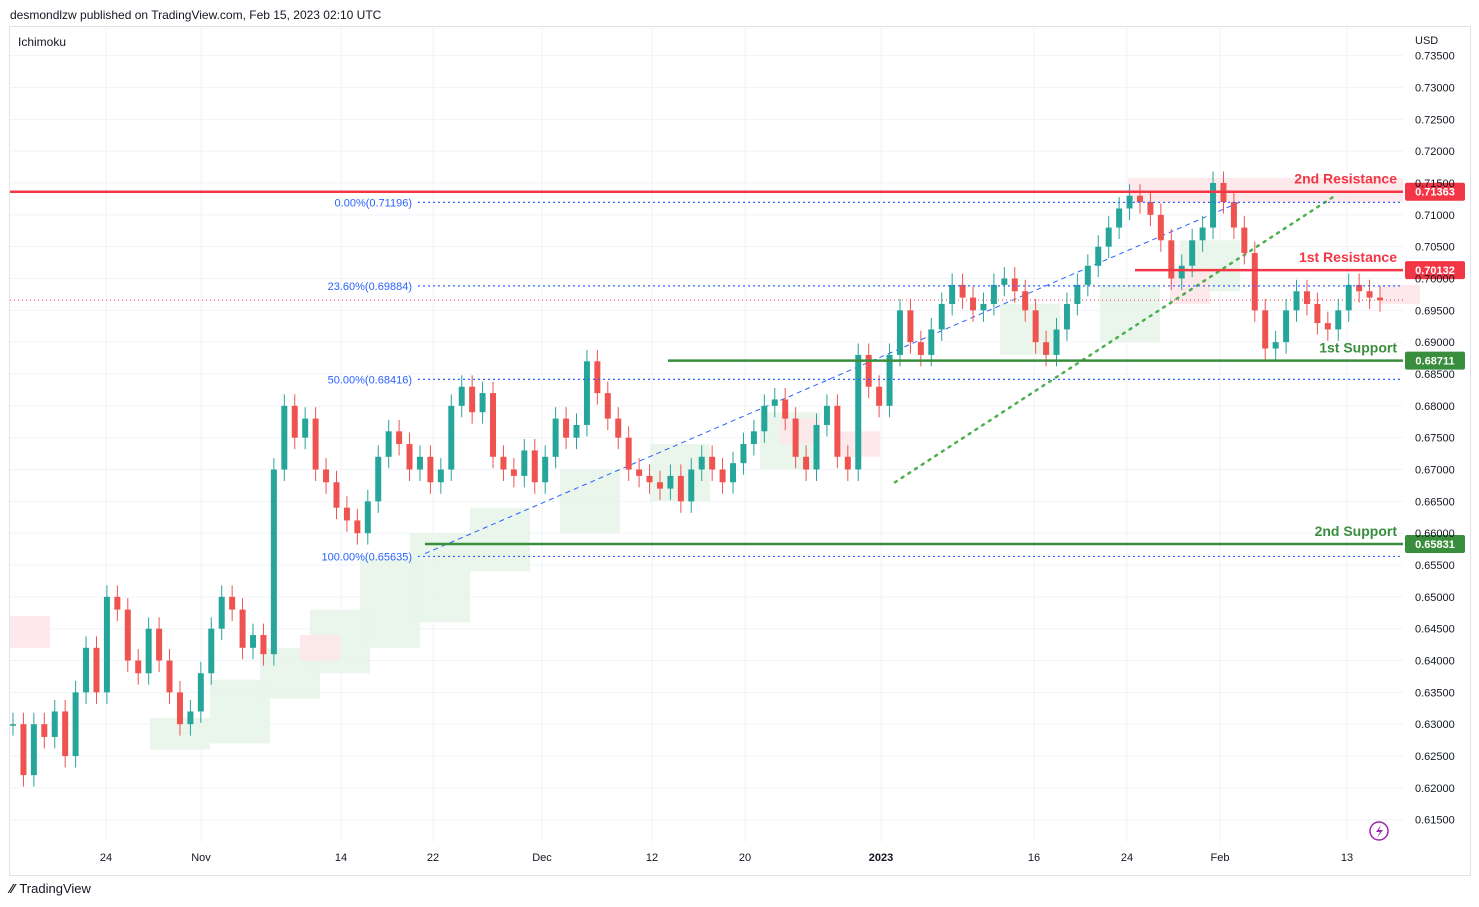 Image resolution: width=1479 pixels, height=907 pixels. I want to click on x-tick-label: 24, so click(106, 858).